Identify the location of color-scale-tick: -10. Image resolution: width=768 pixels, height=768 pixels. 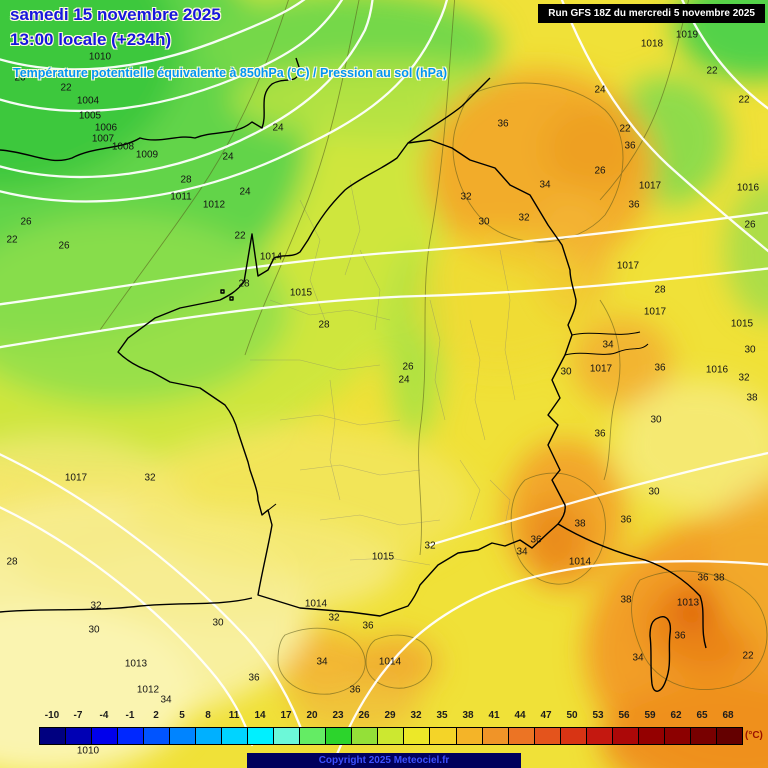
(52, 715).